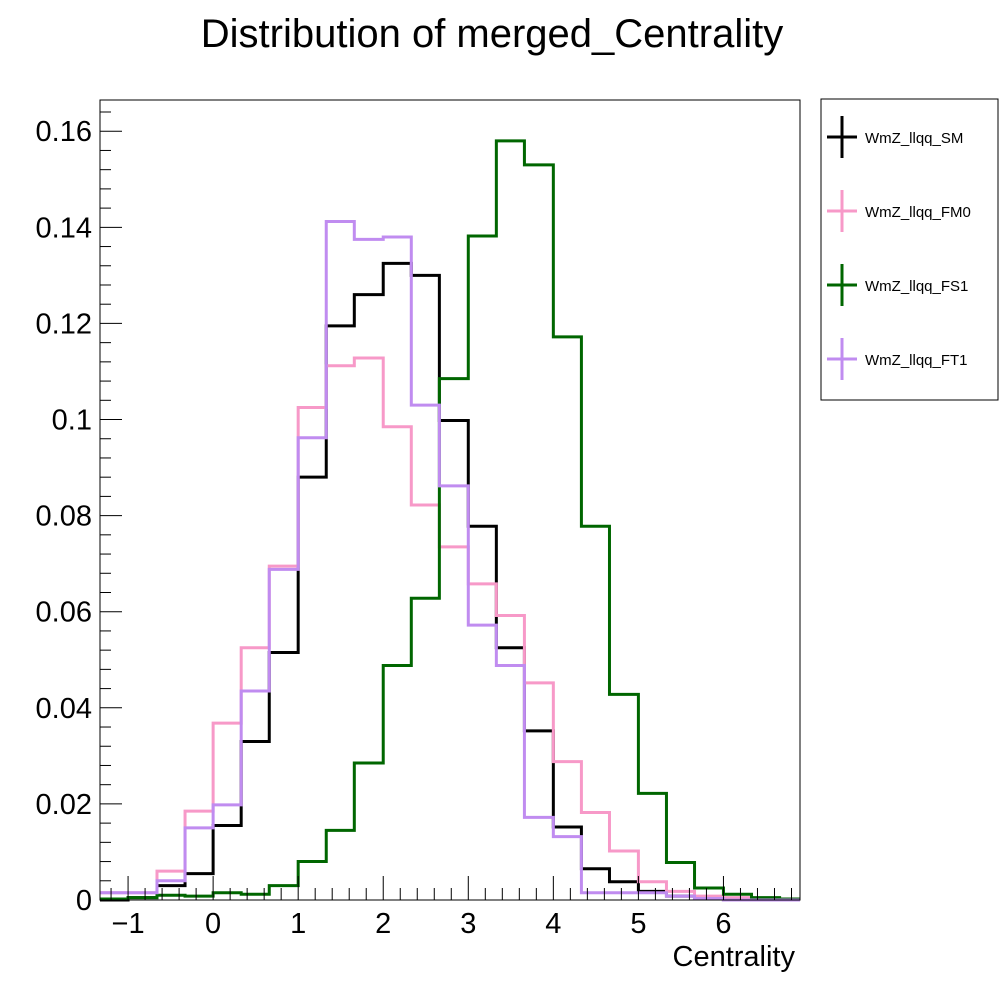 The width and height of the screenshot is (1000, 1000). Describe the element at coordinates (553, 924) in the screenshot. I see `x-tick-label: 4` at that location.